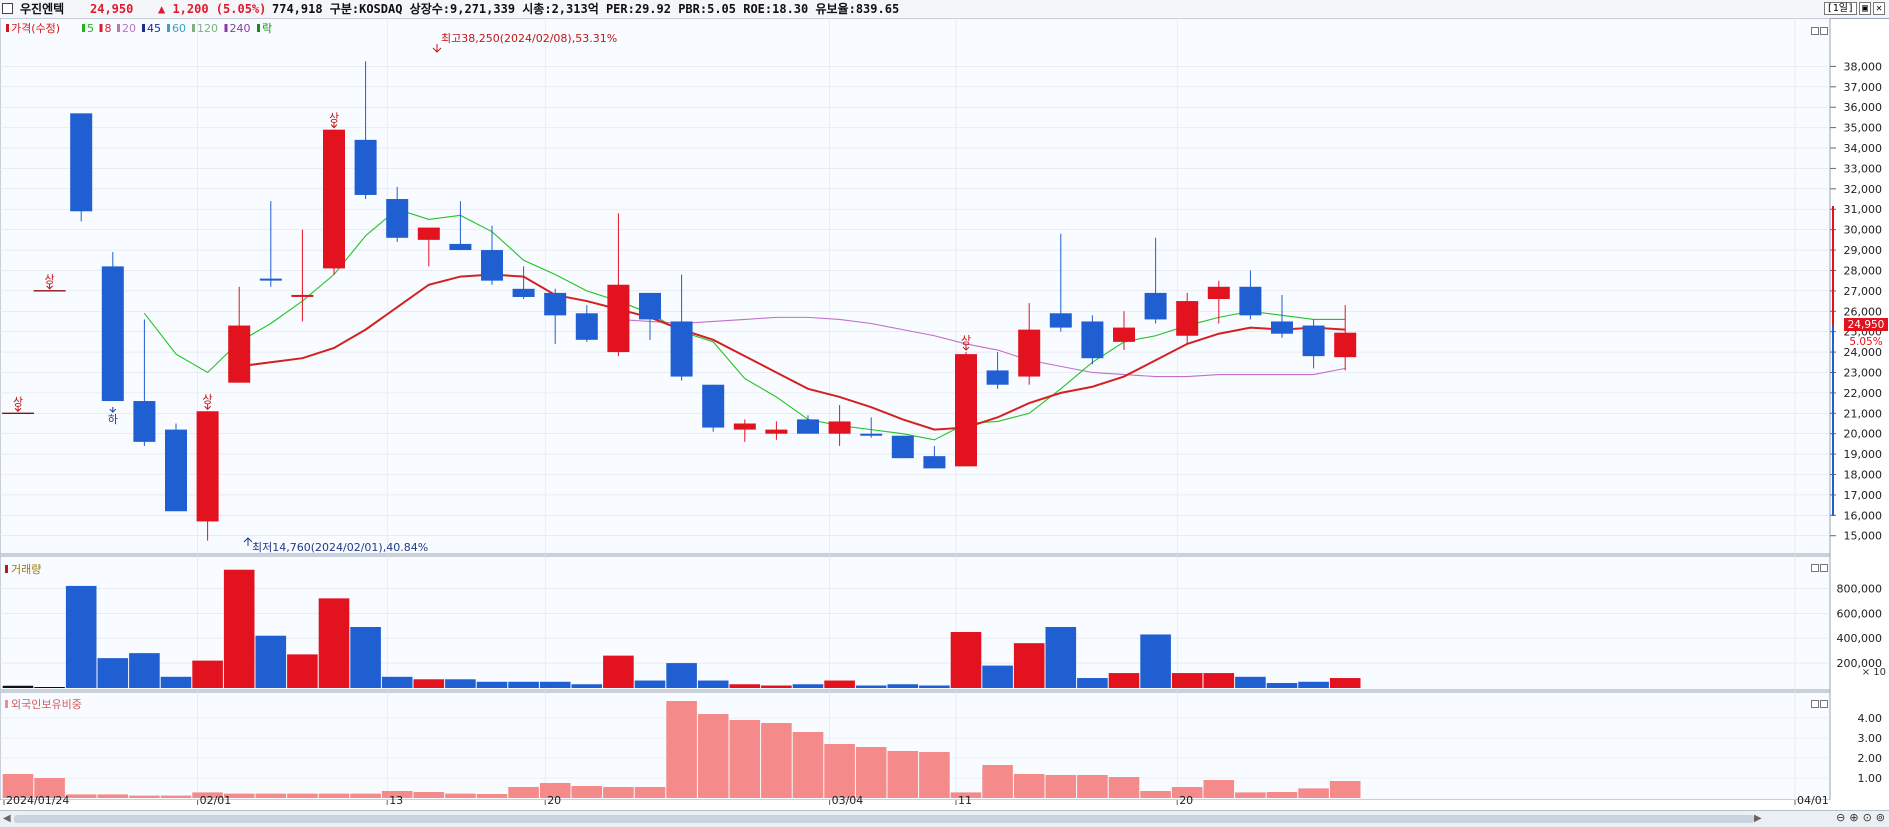  What do you see at coordinates (848, 800) in the screenshot?
I see `date-label: 03/04` at bounding box center [848, 800].